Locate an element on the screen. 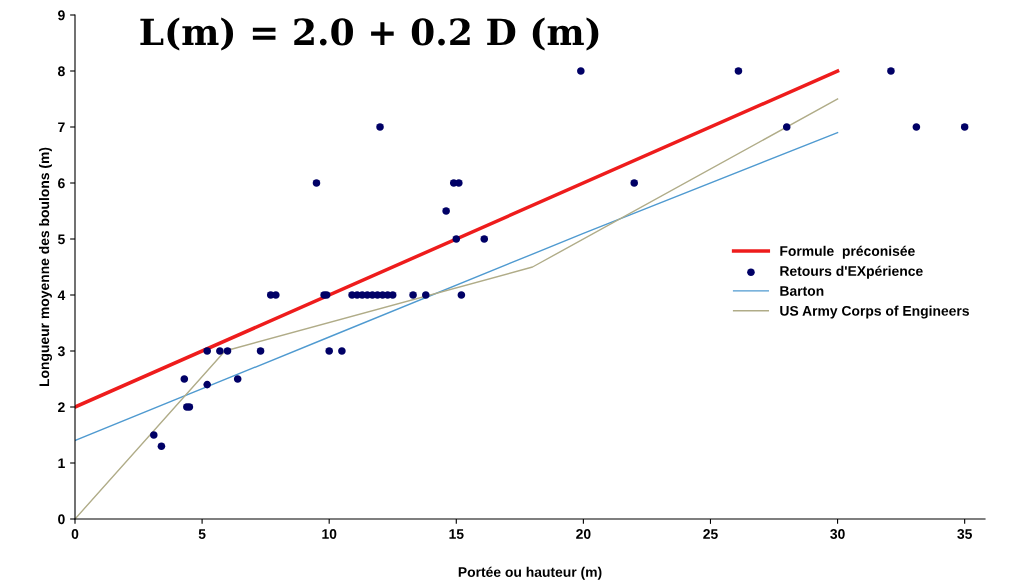 Image resolution: width=1015 pixels, height=587 pixels. x-tick-label: 15 is located at coordinates (456, 534).